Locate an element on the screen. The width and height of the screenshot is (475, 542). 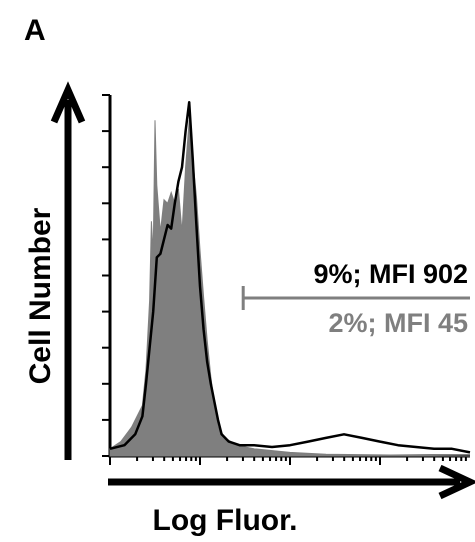
y-axis-label: Cell Number is located at coordinates (40, 295).